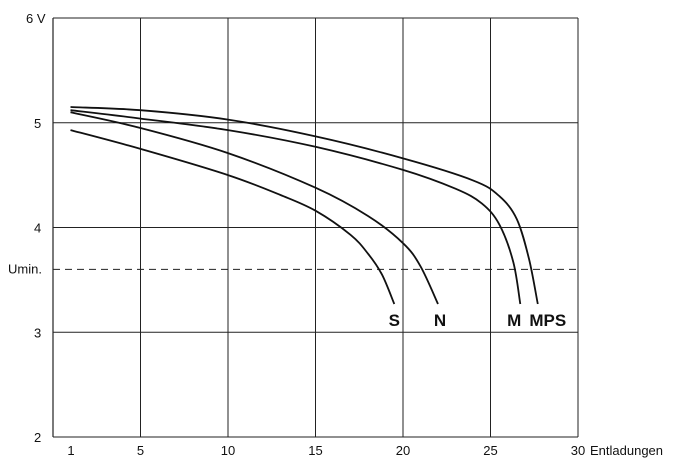  I want to click on x-tick-label: 15, so click(315, 450).